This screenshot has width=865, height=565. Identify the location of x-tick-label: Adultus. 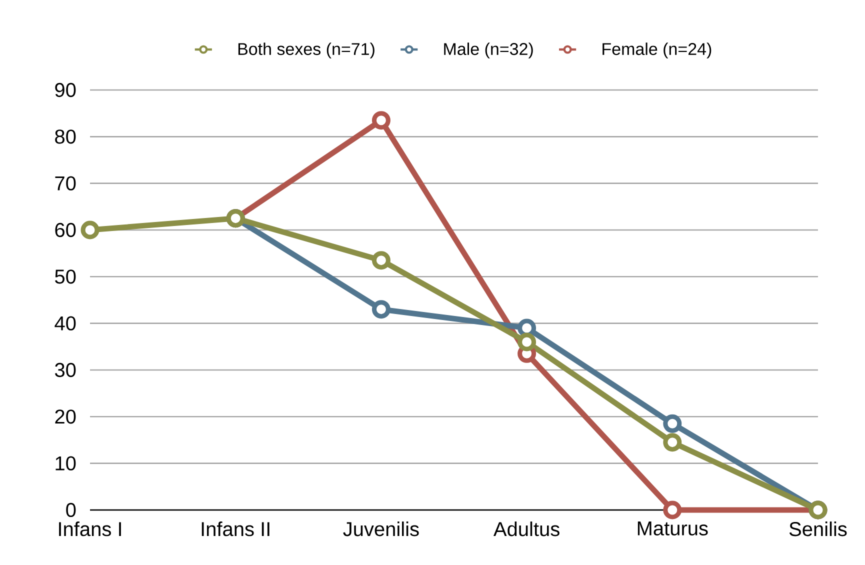
(526, 529).